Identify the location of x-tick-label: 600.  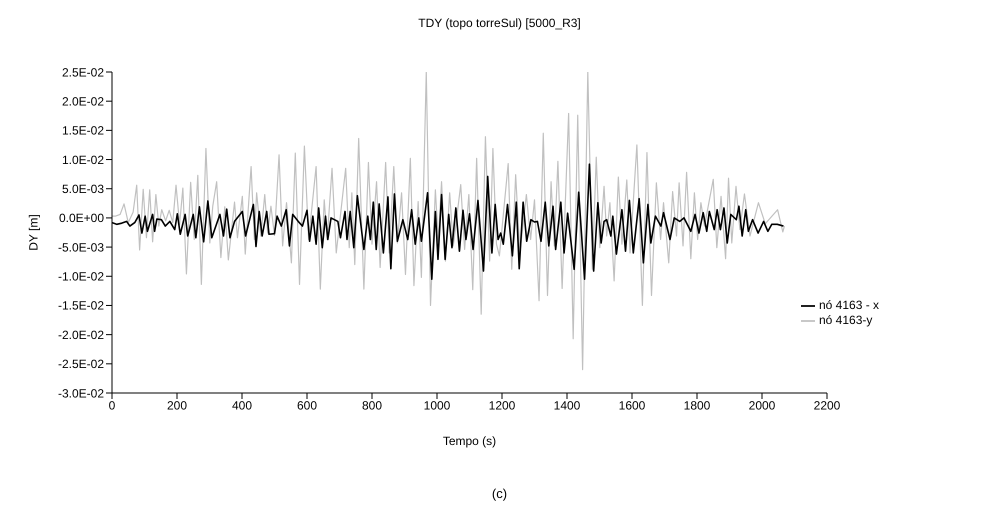
(307, 405).